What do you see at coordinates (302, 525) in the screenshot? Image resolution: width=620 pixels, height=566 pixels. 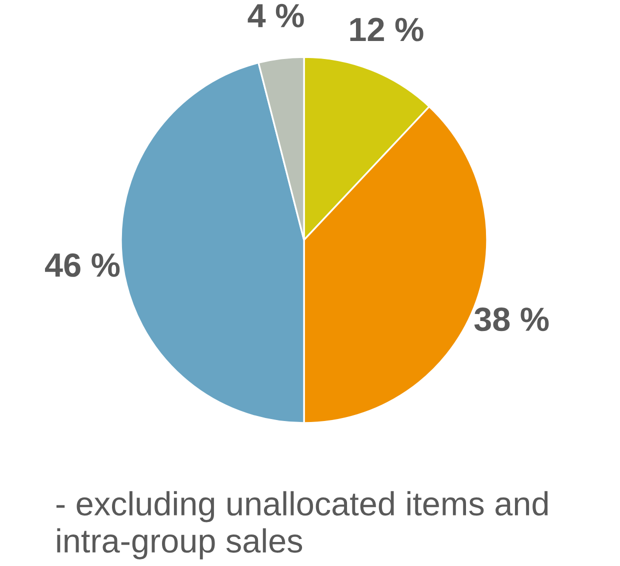 I see `text: - excluding unallocated items and intra-group sales` at bounding box center [302, 525].